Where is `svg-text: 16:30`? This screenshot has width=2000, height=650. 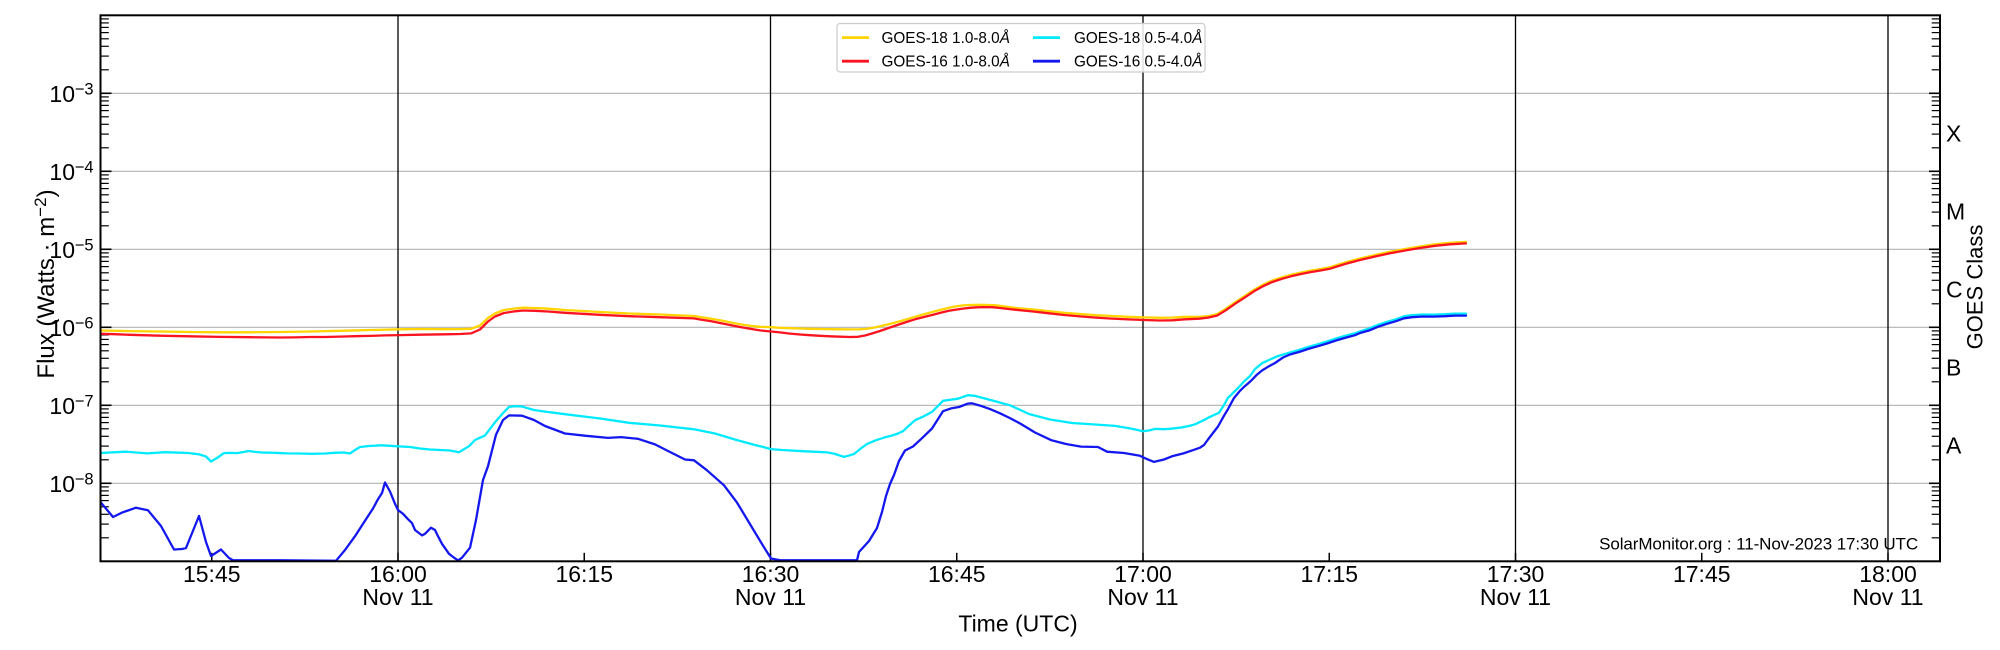 svg-text: 16:30 is located at coordinates (771, 574).